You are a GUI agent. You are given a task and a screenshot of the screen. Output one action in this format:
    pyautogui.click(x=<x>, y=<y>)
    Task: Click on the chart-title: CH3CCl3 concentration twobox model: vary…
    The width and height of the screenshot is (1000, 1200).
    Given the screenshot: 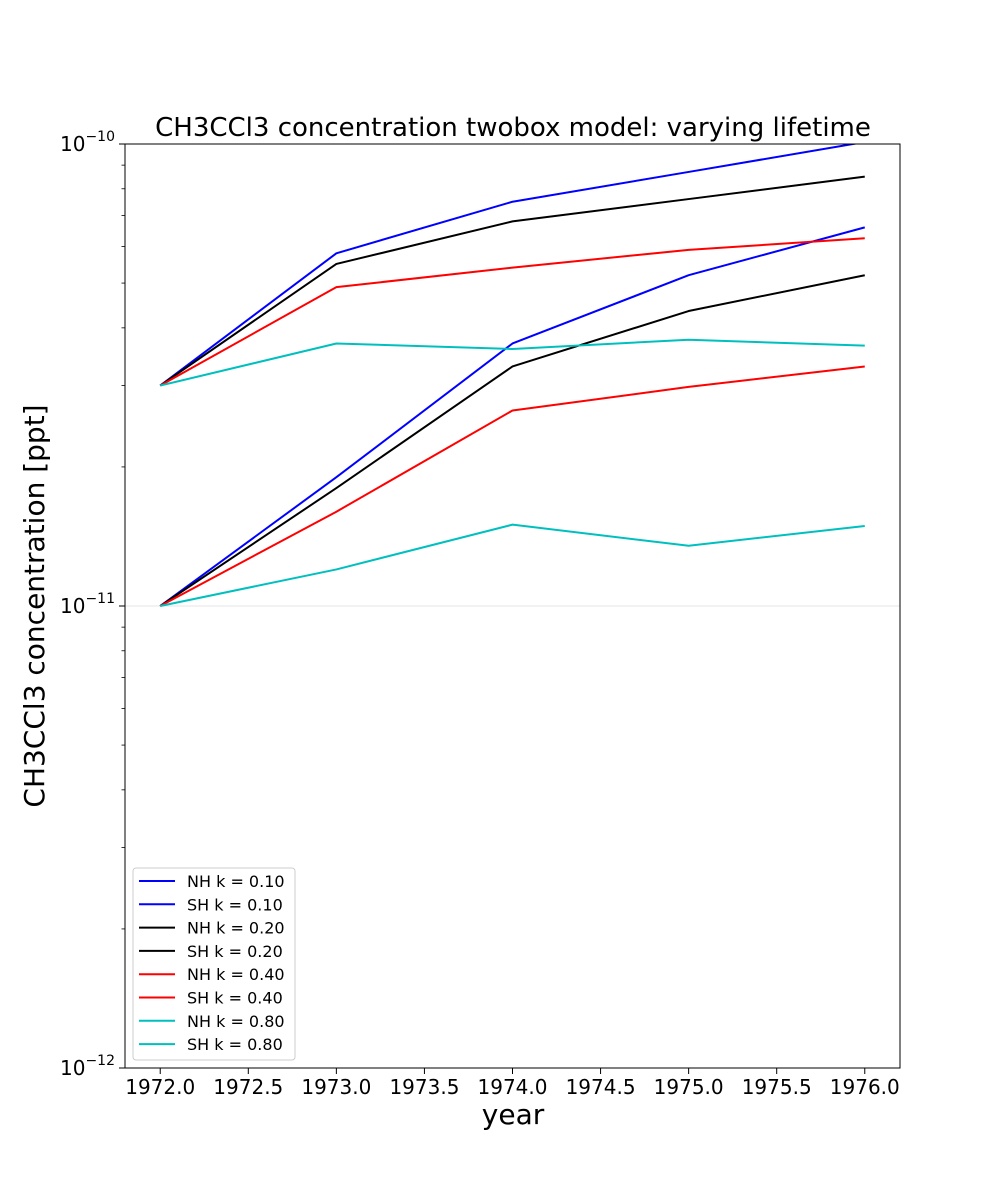 What is the action you would take?
    pyautogui.click(x=513, y=128)
    